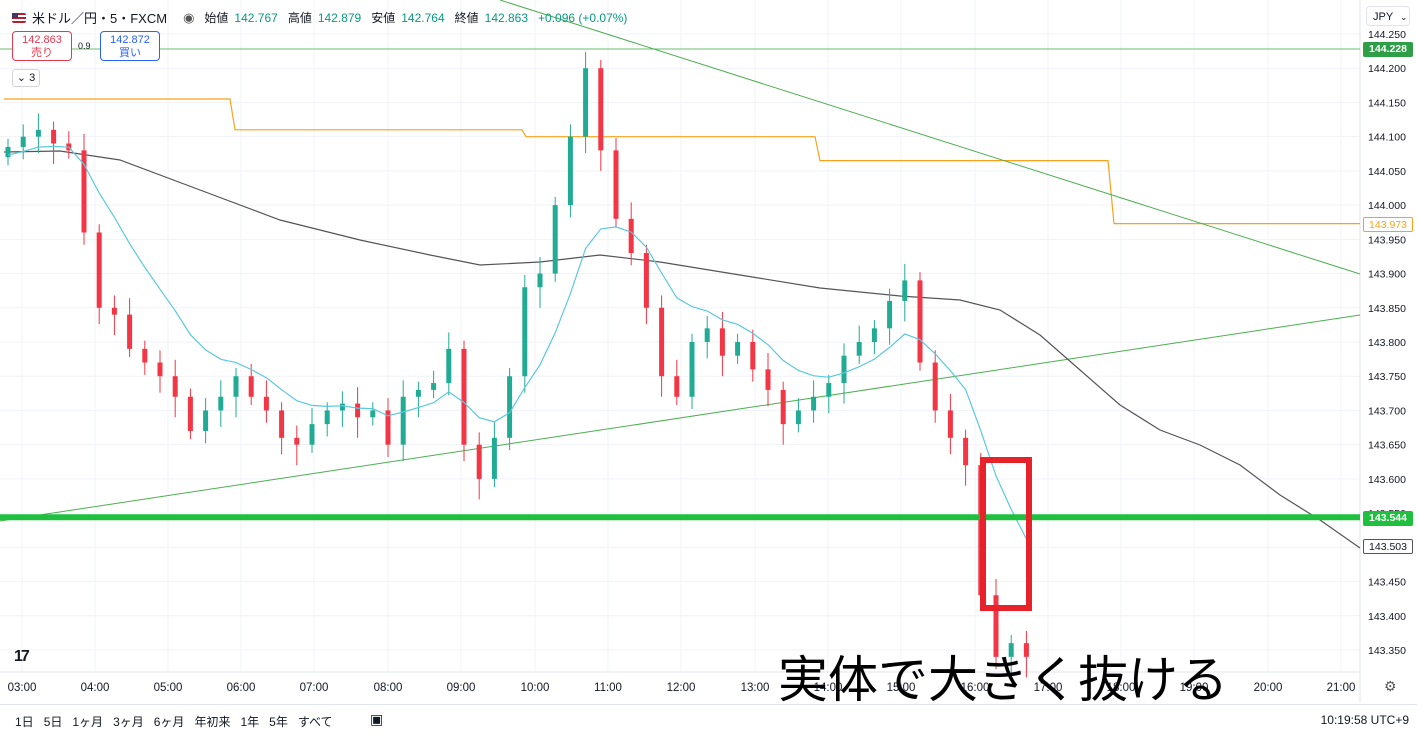 The height and width of the screenshot is (739, 1417). What do you see at coordinates (84, 46) in the screenshot?
I see `spread-value: 0.9` at bounding box center [84, 46].